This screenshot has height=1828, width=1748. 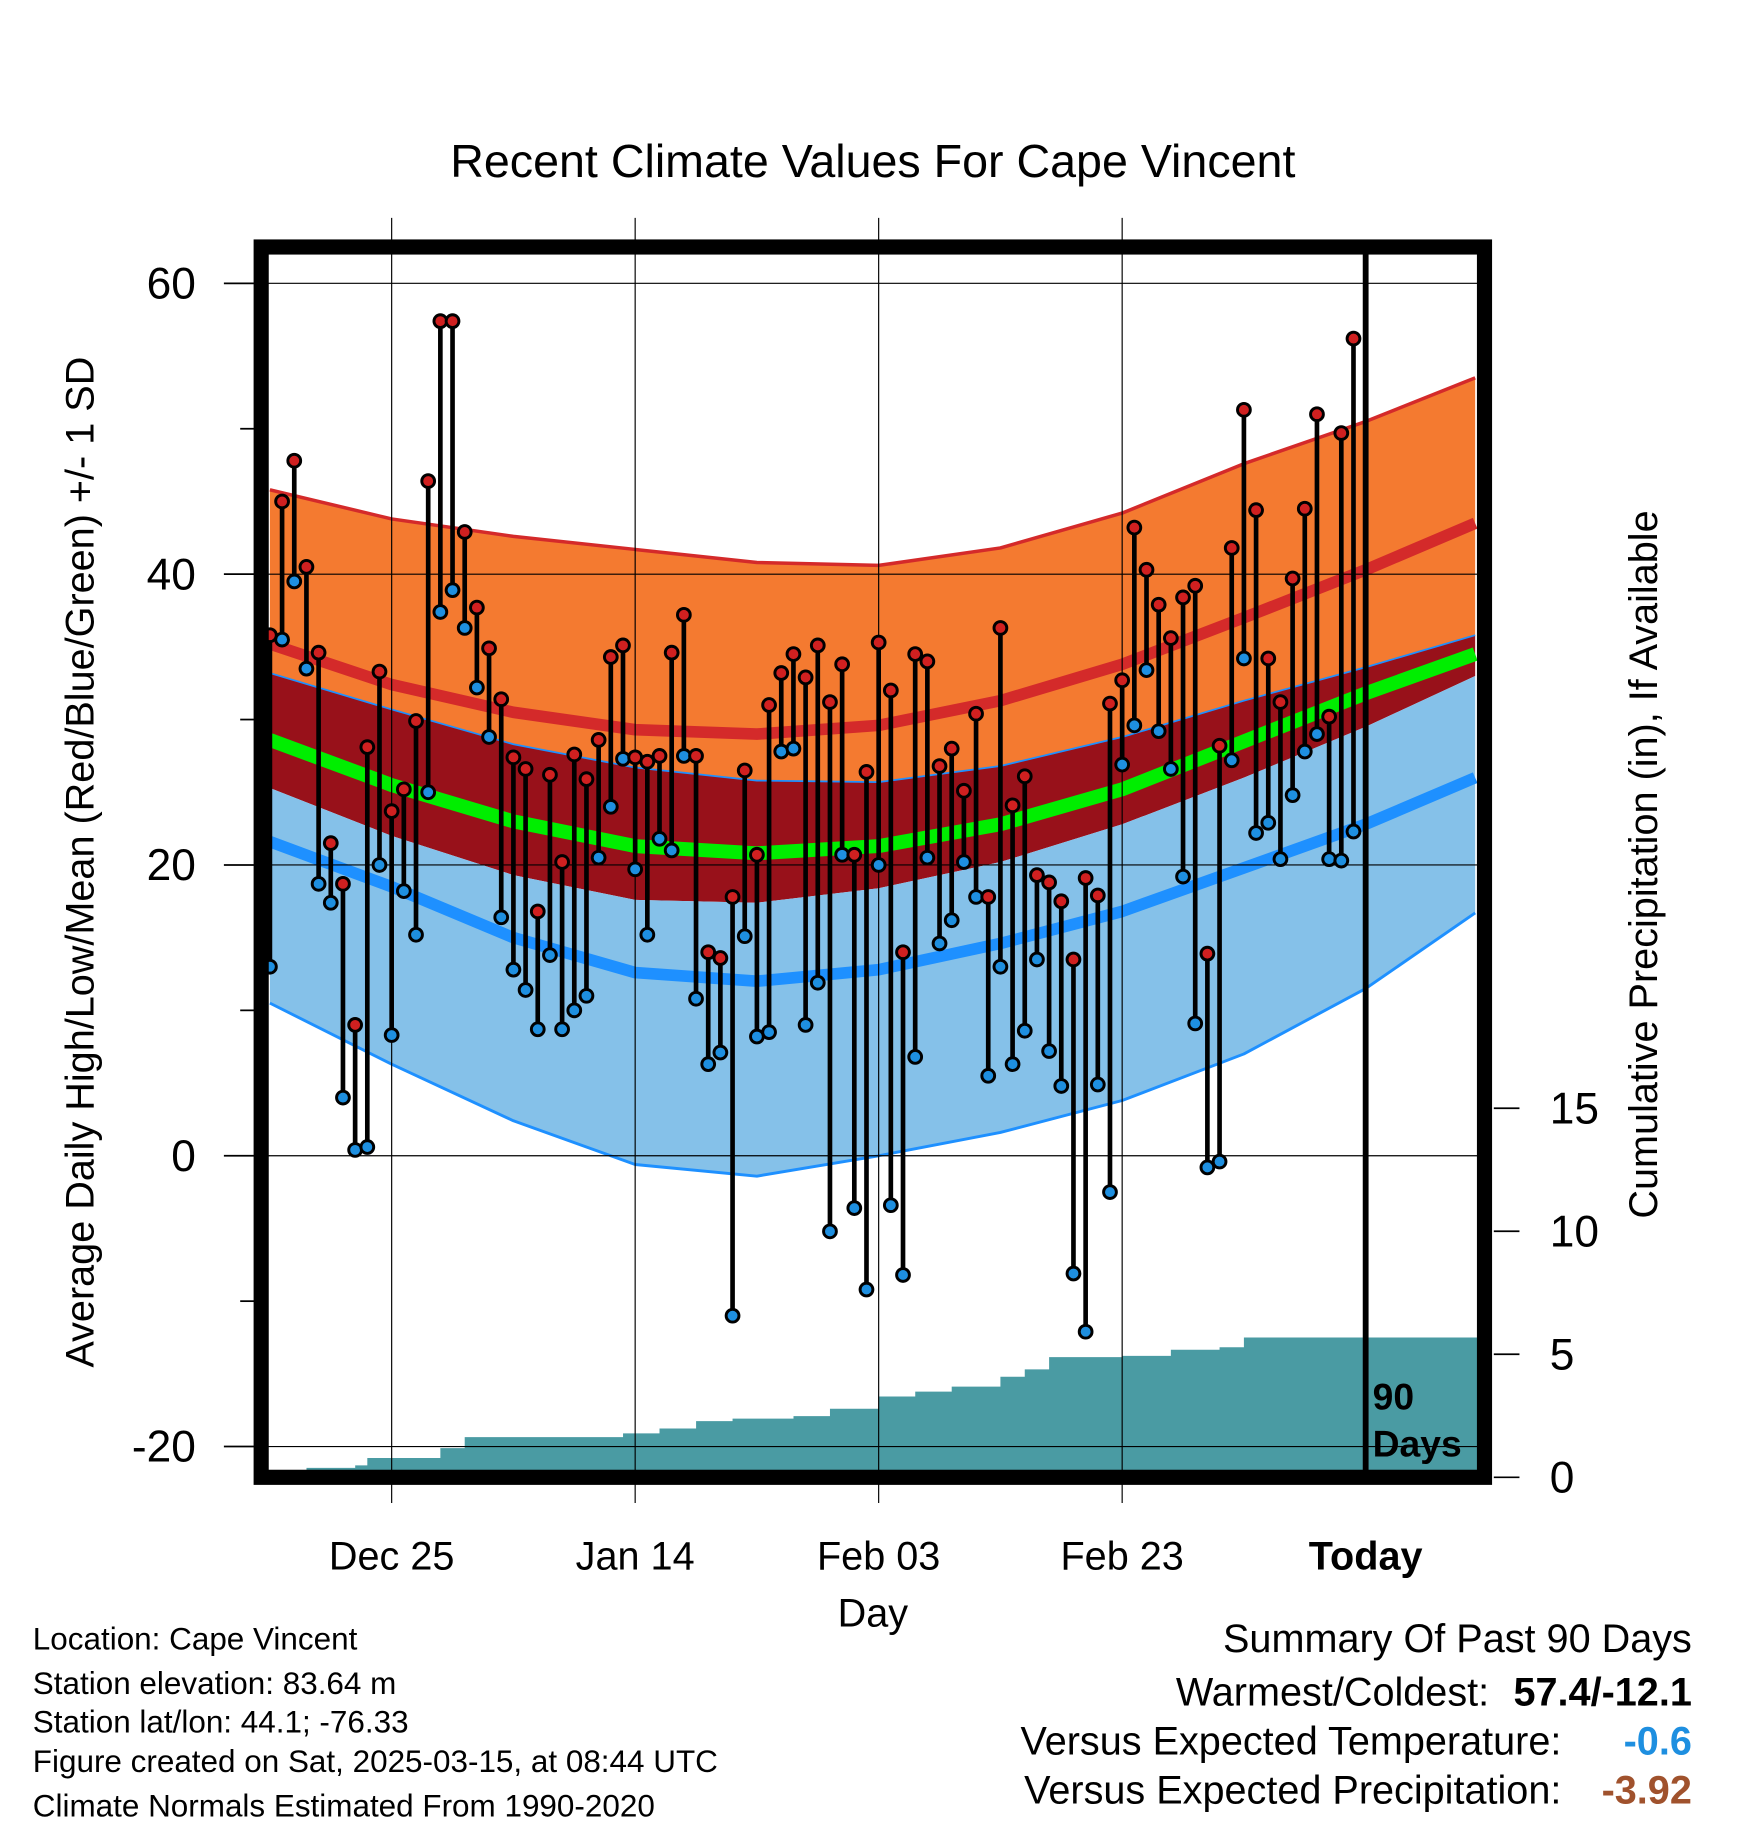 What do you see at coordinates (171, 574) in the screenshot?
I see `y-tick-label: 40` at bounding box center [171, 574].